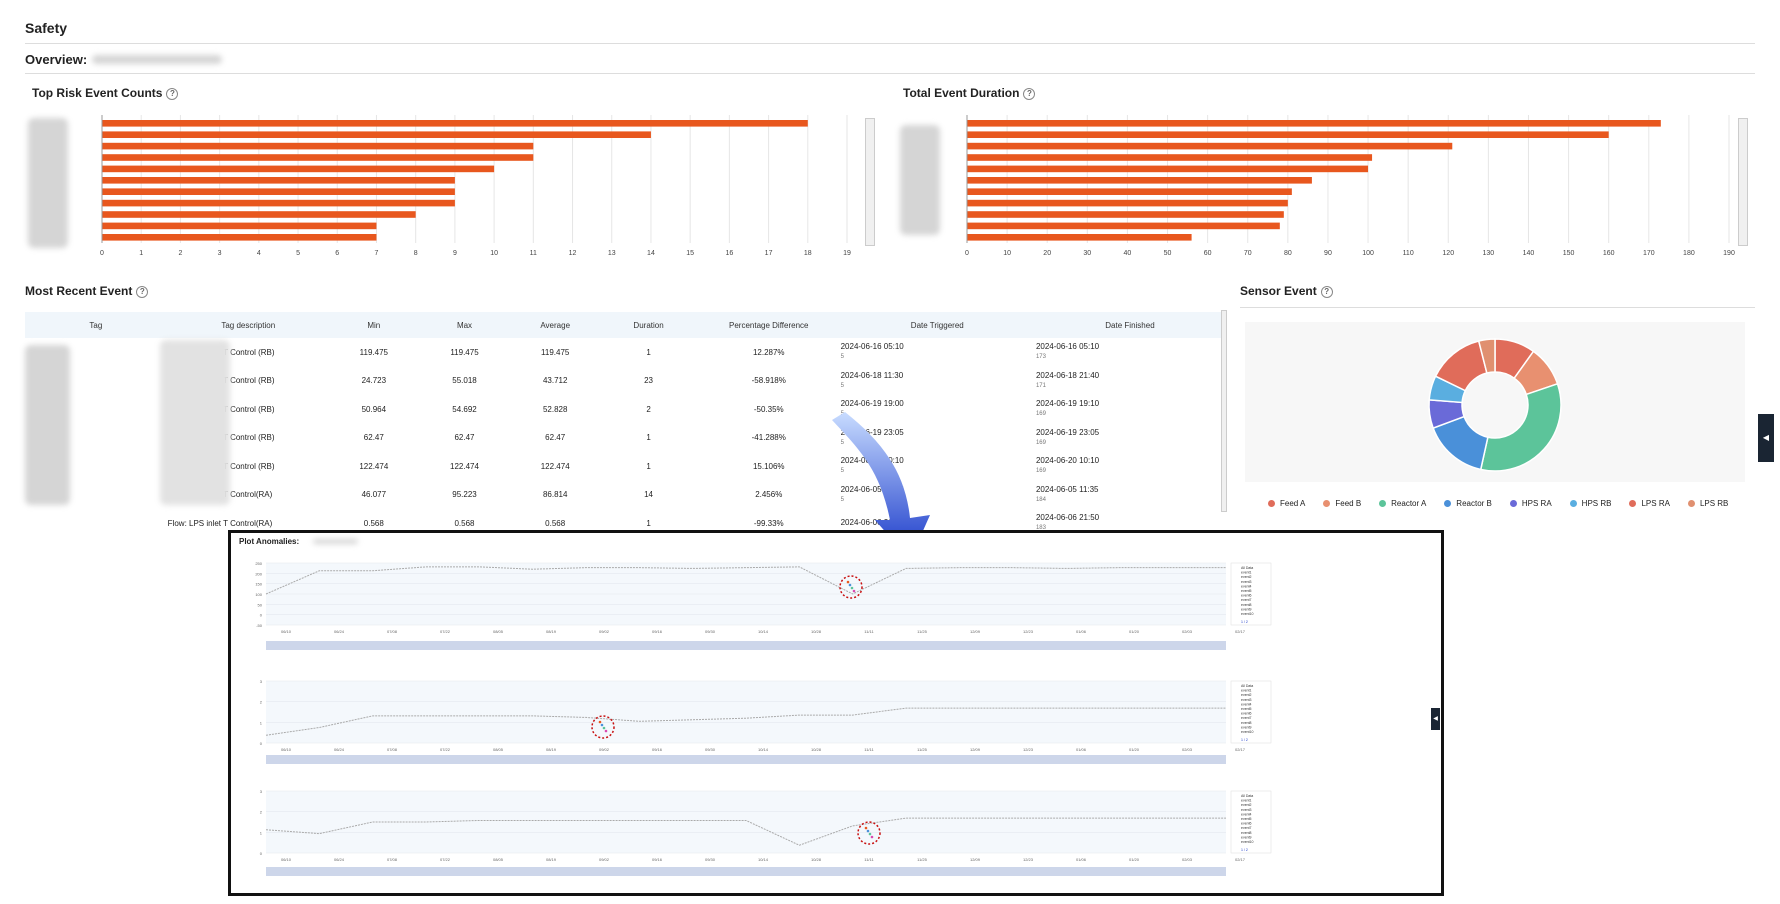 This screenshot has height=904, width=1780. What do you see at coordinates (1251, 594) in the screenshot?
I see `anomaly-legend-box` at bounding box center [1251, 594].